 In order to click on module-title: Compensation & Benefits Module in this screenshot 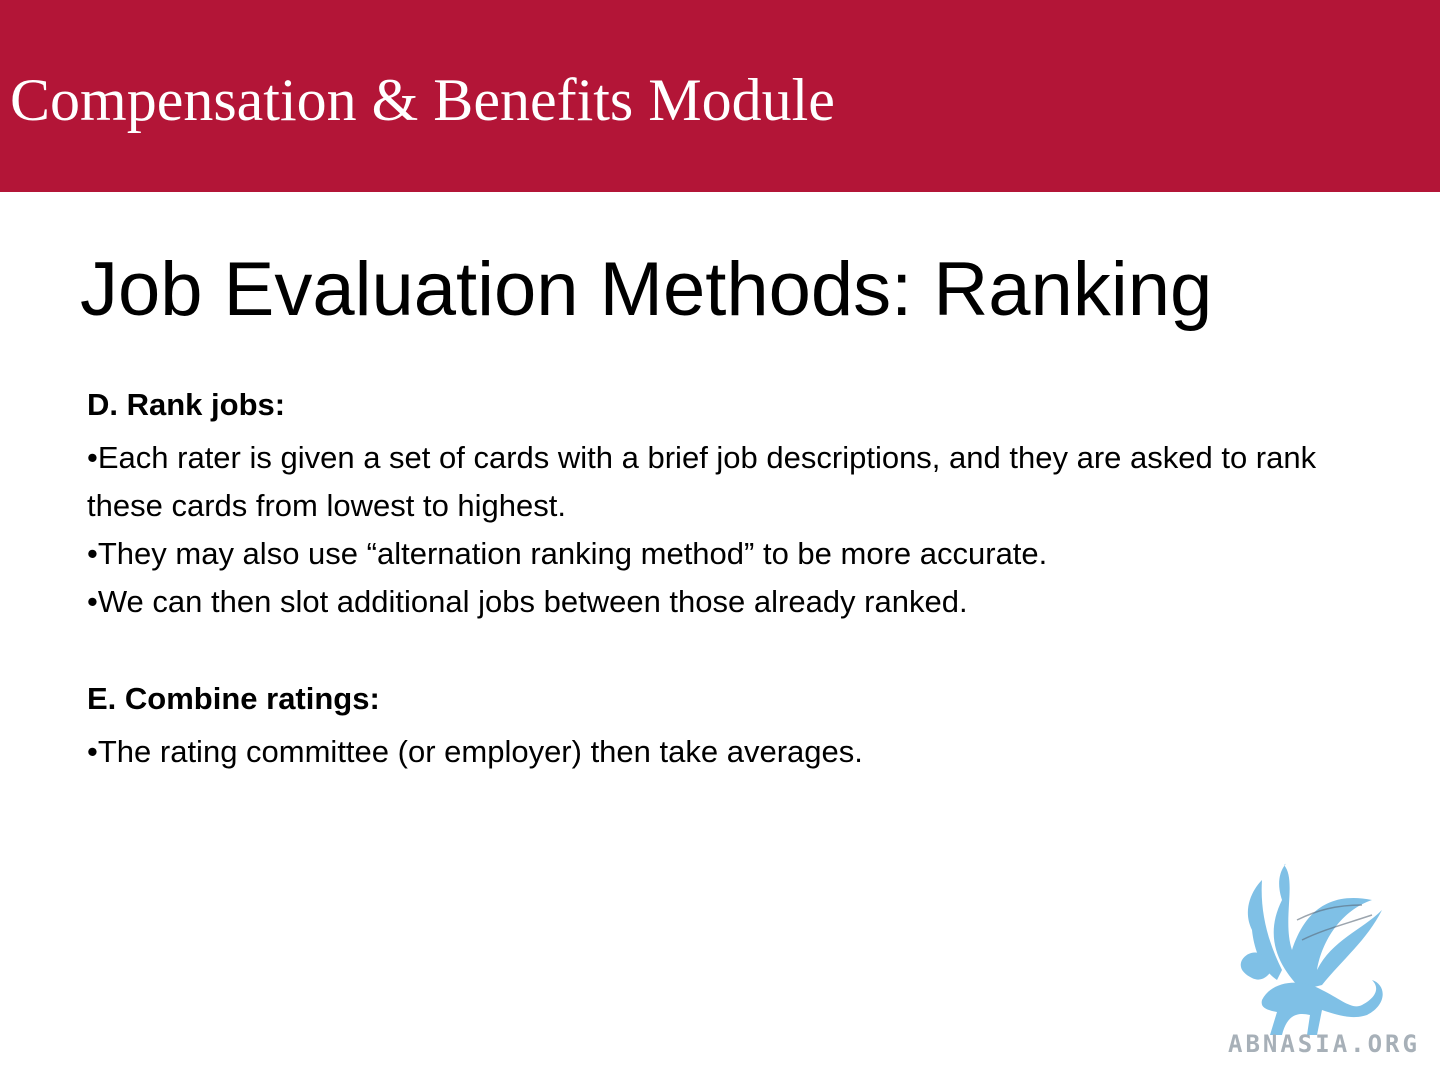, I will do `click(422, 100)`.